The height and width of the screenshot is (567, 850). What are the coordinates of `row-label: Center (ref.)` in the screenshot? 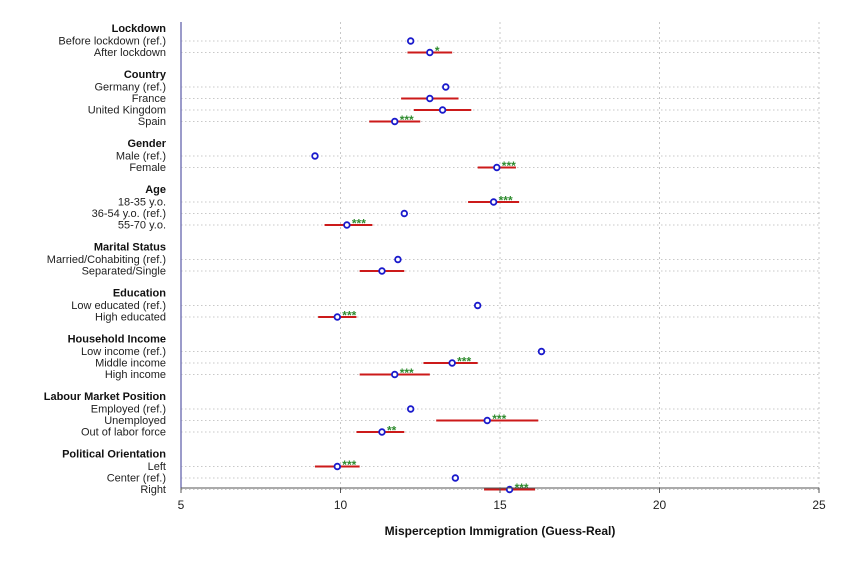 It's located at (136, 479).